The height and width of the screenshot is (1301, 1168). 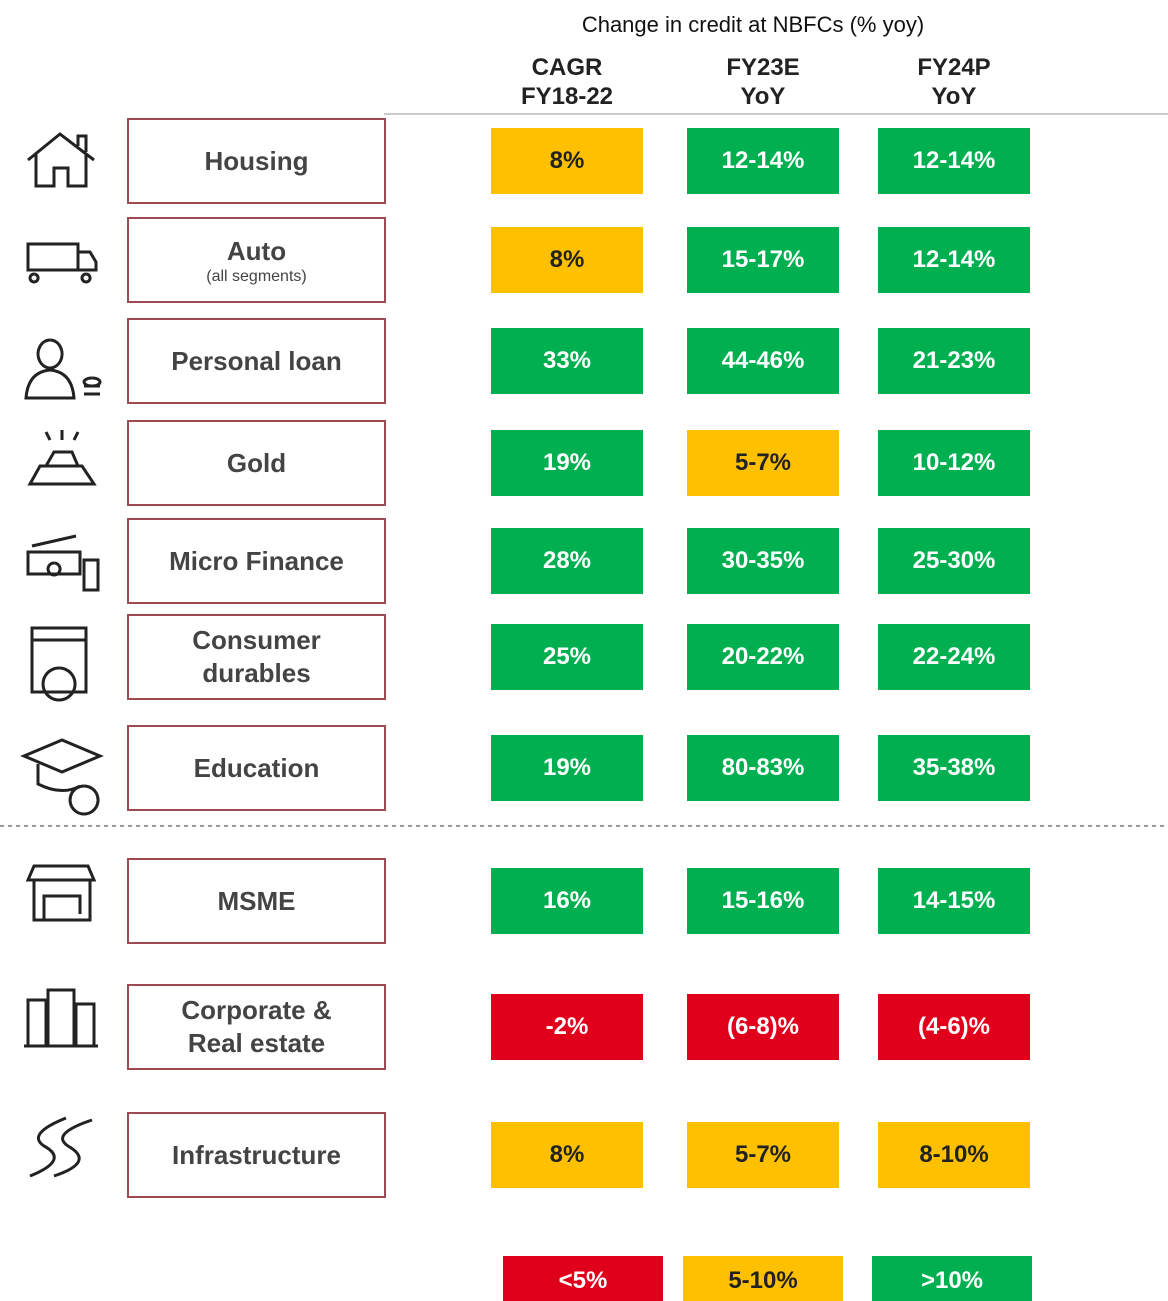 What do you see at coordinates (256, 250) in the screenshot?
I see `row-label-line: Auto` at bounding box center [256, 250].